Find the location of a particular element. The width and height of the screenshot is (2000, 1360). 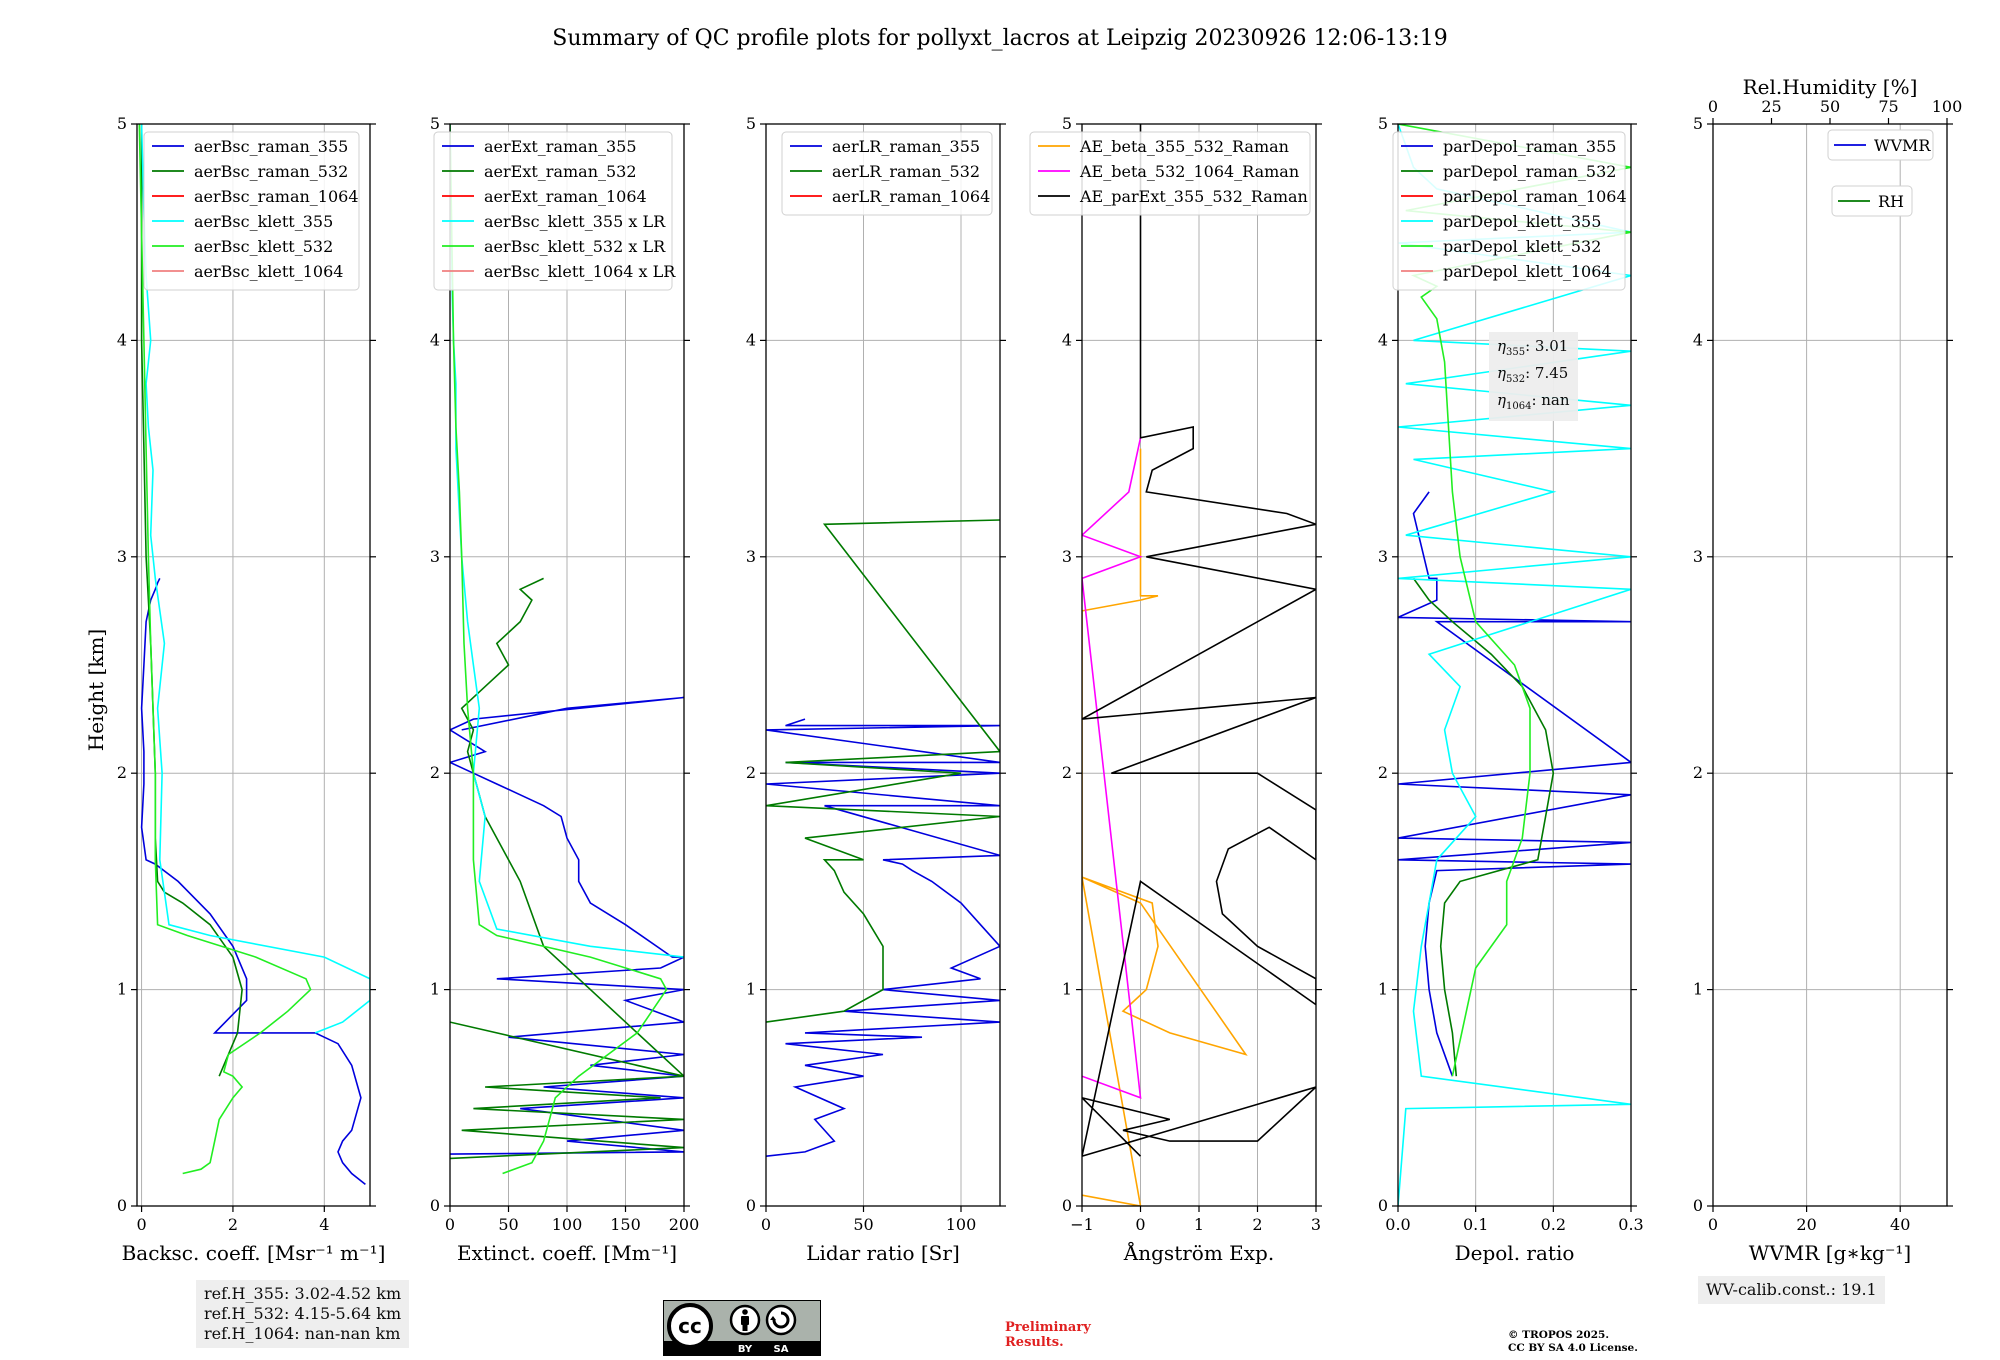

series-line-ae-parext-355-532-raman is located at coordinates (1199, 641).